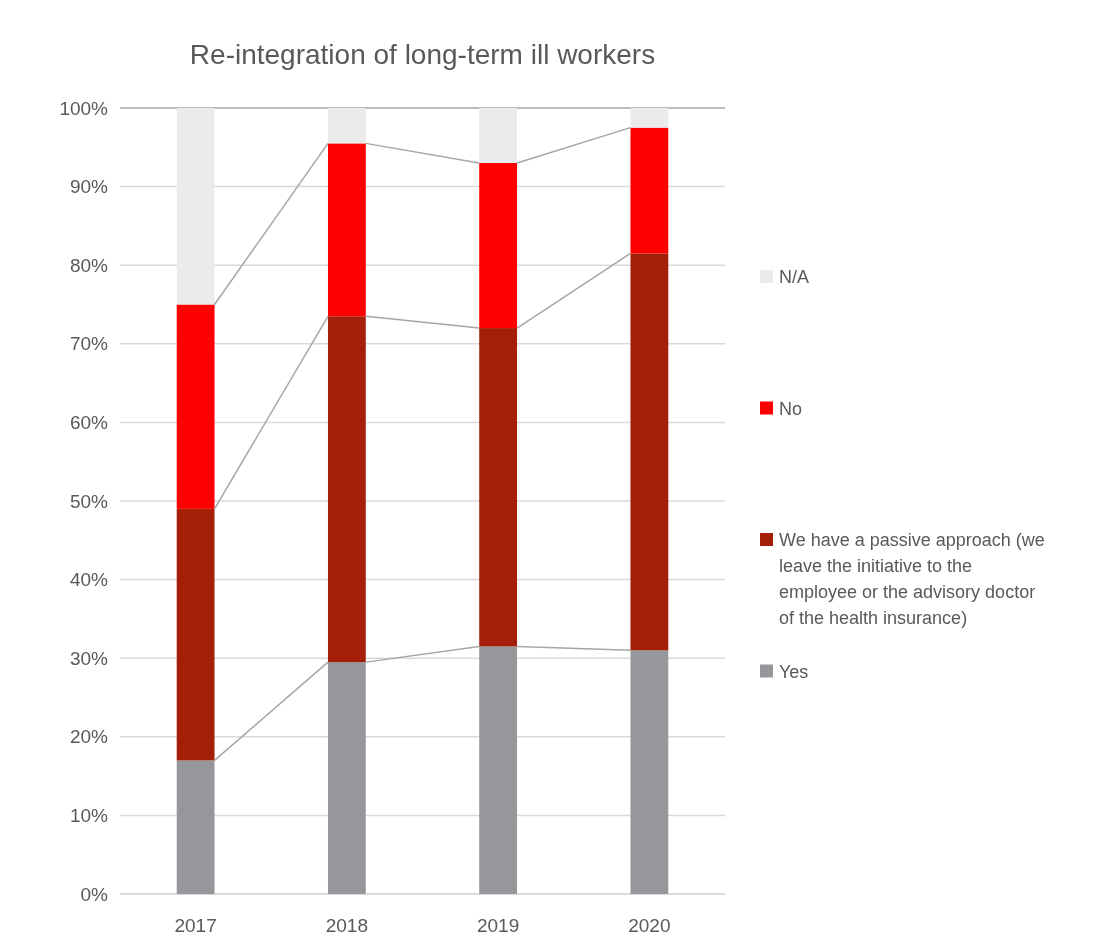  Describe the element at coordinates (89, 816) in the screenshot. I see `y-tick-label: 10%` at that location.